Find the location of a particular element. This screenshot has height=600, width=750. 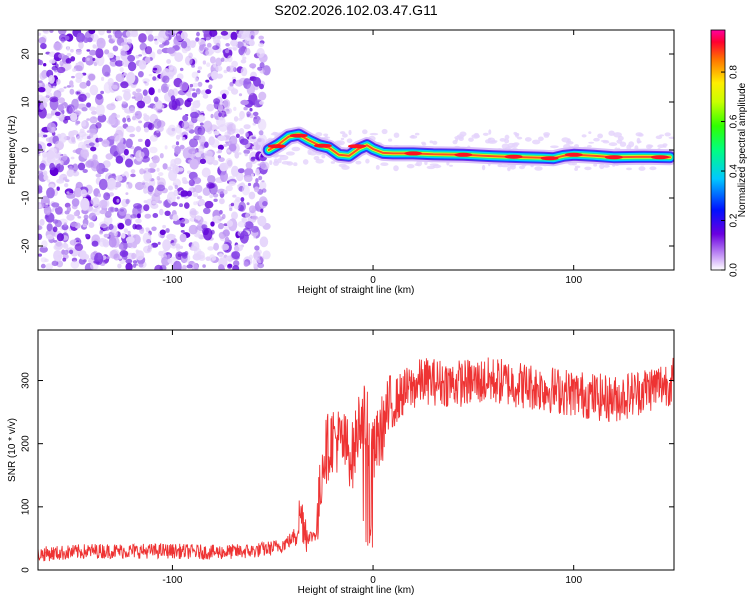

spectrogram-x-label: Height of straight line (km) is located at coordinates (356, 290).